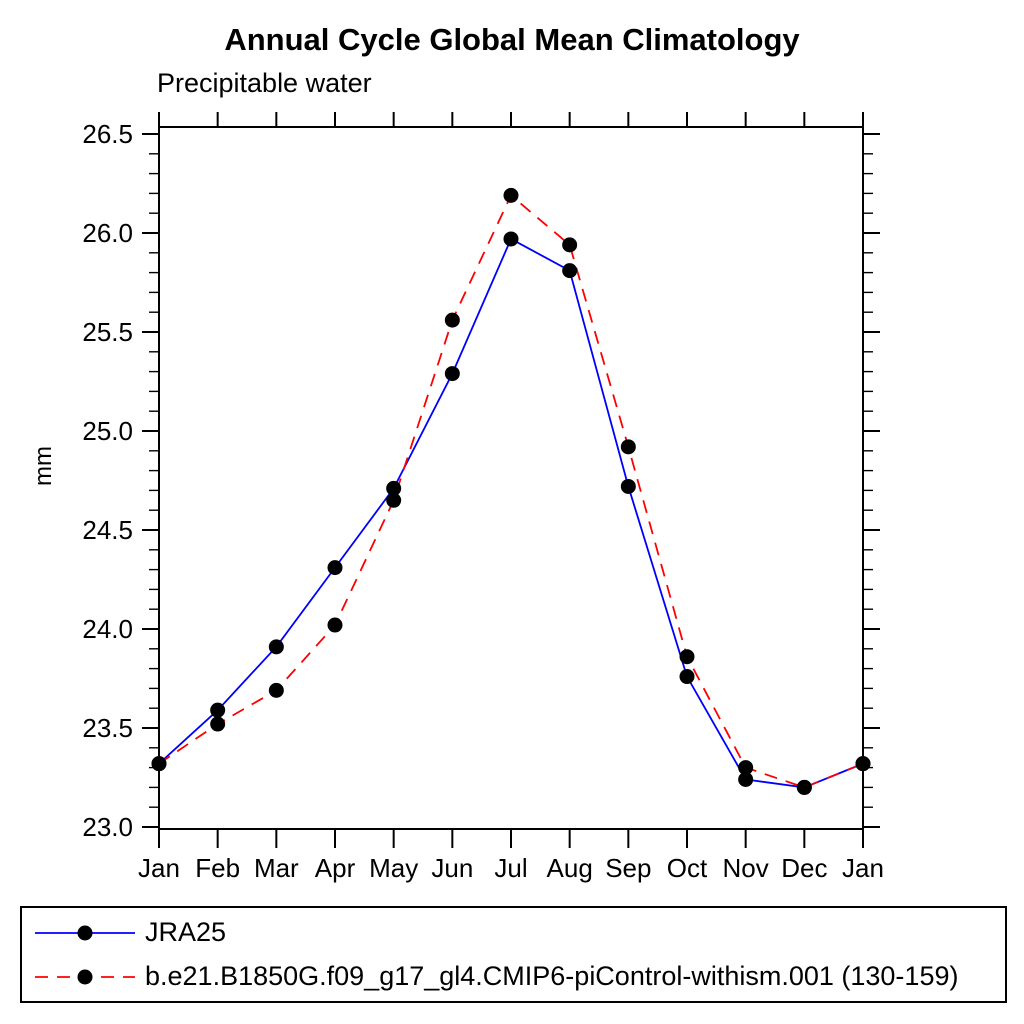  Describe the element at coordinates (512, 39) in the screenshot. I see `chart-title: Annual Cycle Global Mean Climatology` at that location.